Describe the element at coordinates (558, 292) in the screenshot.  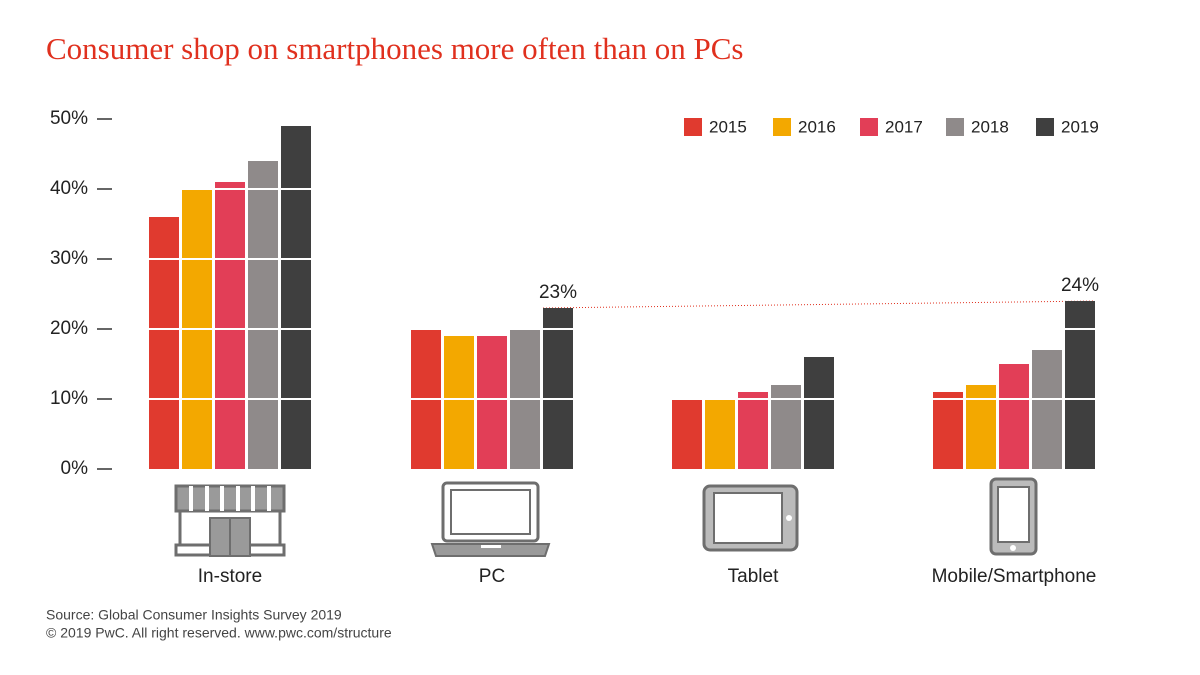
I see `value-label: 23%` at that location.